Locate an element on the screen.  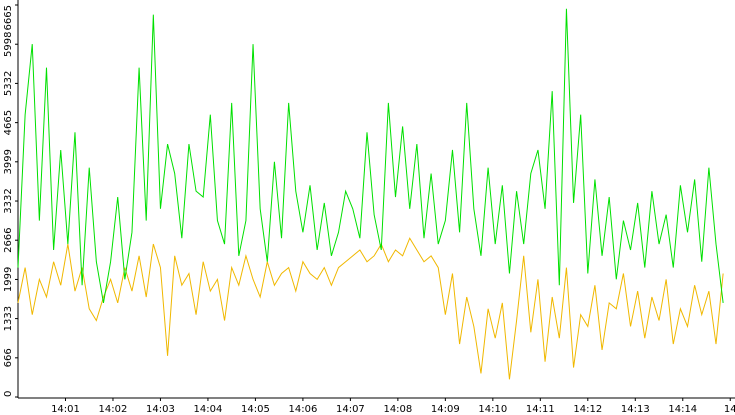
y-tick-label: 0 is located at coordinates (8, 394).